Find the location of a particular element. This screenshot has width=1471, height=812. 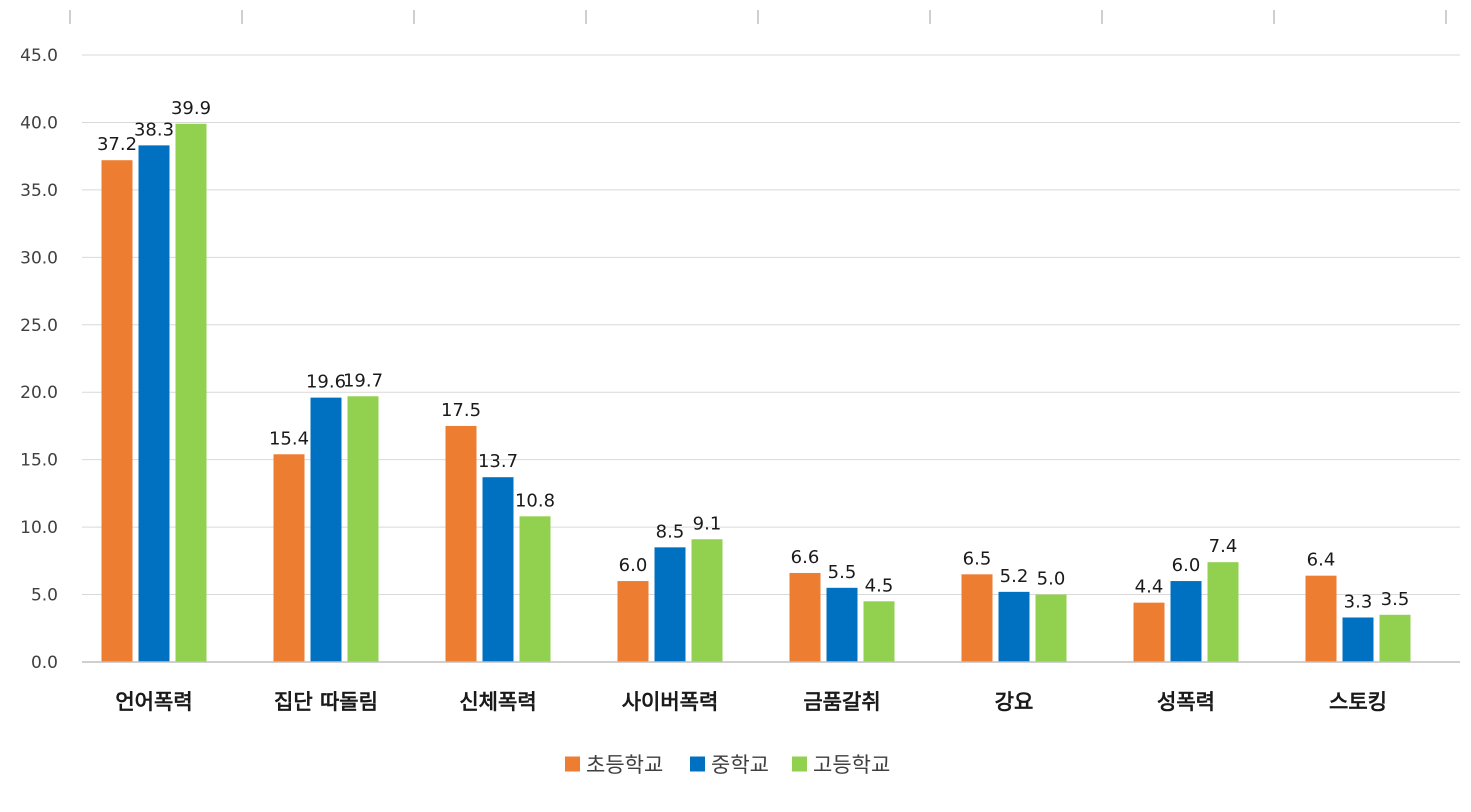

data-label: 37.2 is located at coordinates (117, 144).